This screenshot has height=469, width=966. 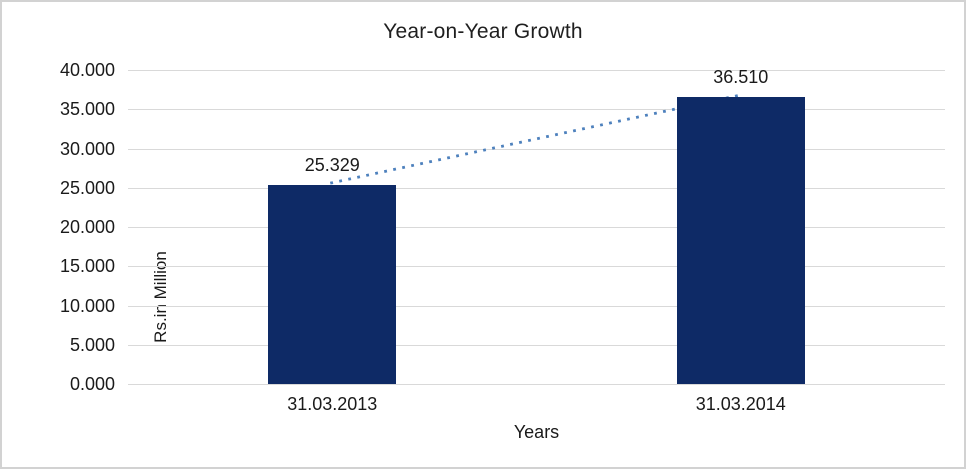 What do you see at coordinates (87, 266) in the screenshot?
I see `y-tick-label: 15.000` at bounding box center [87, 266].